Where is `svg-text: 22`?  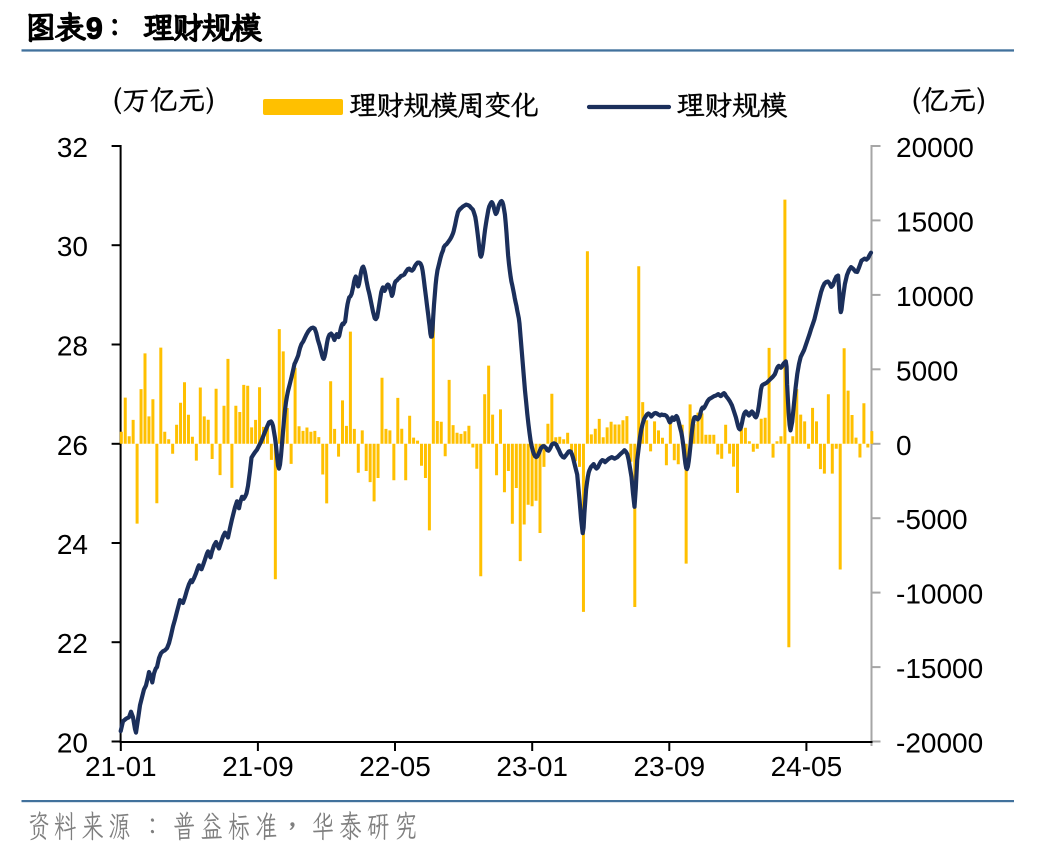 svg-text: 22 is located at coordinates (72, 643).